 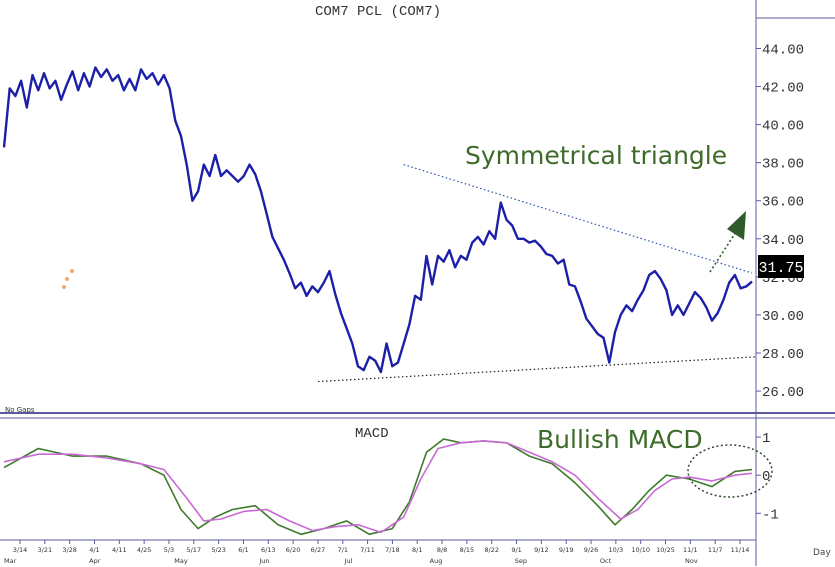 What do you see at coordinates (783, 89) in the screenshot?
I see `y-tick-label: 42.00` at bounding box center [783, 89].